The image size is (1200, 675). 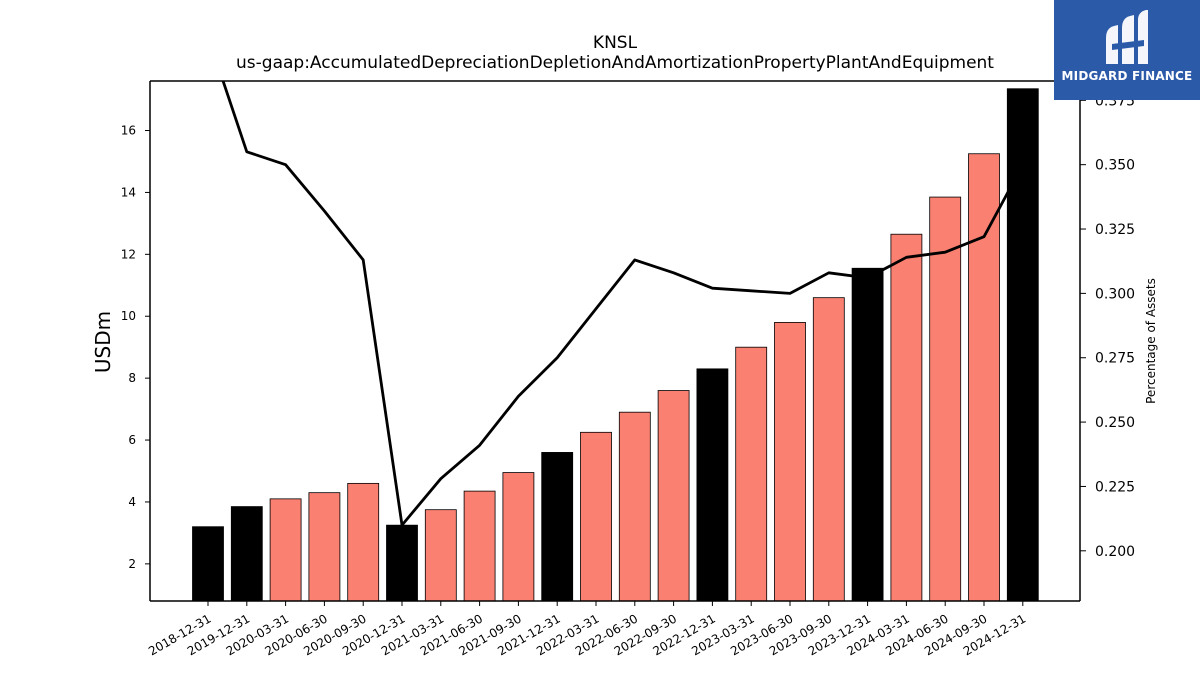 What do you see at coordinates (1115, 230) in the screenshot?
I see `y2-tick-label: 0.325` at bounding box center [1115, 230].